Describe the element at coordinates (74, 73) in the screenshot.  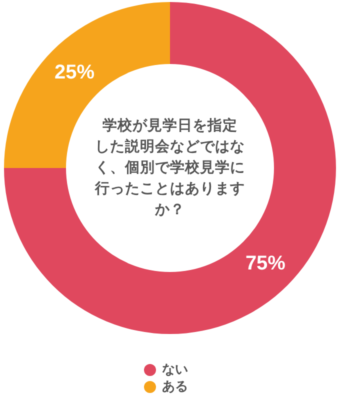
I see `data-label: 25%` at that location.